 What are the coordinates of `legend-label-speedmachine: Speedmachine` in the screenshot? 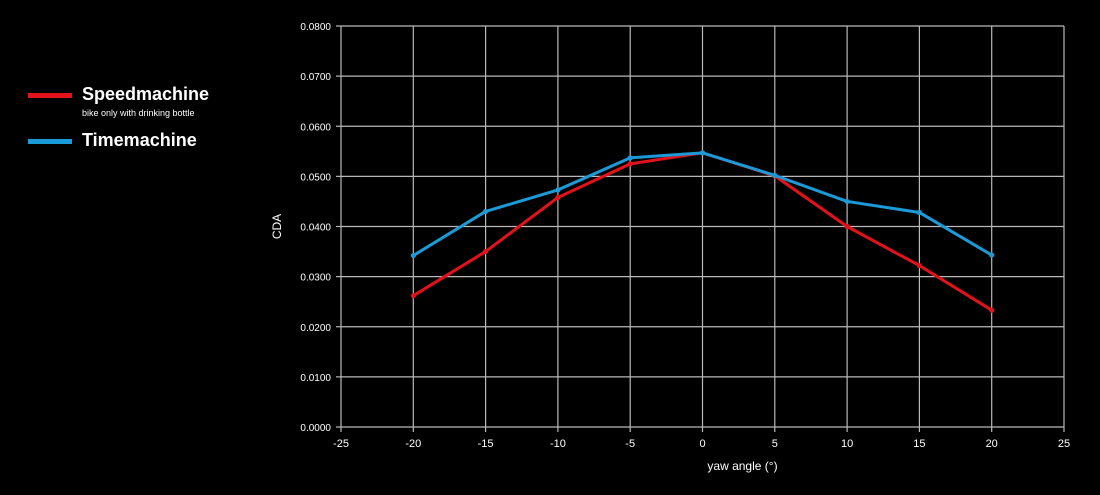 It's located at (146, 94).